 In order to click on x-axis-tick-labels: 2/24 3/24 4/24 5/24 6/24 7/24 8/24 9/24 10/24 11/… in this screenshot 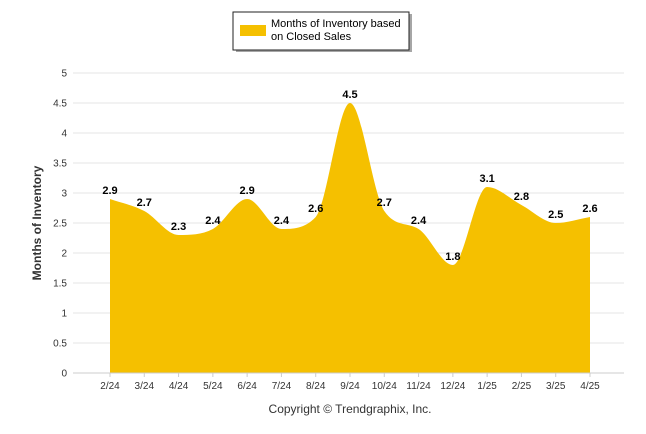, I will do `click(350, 382)`.